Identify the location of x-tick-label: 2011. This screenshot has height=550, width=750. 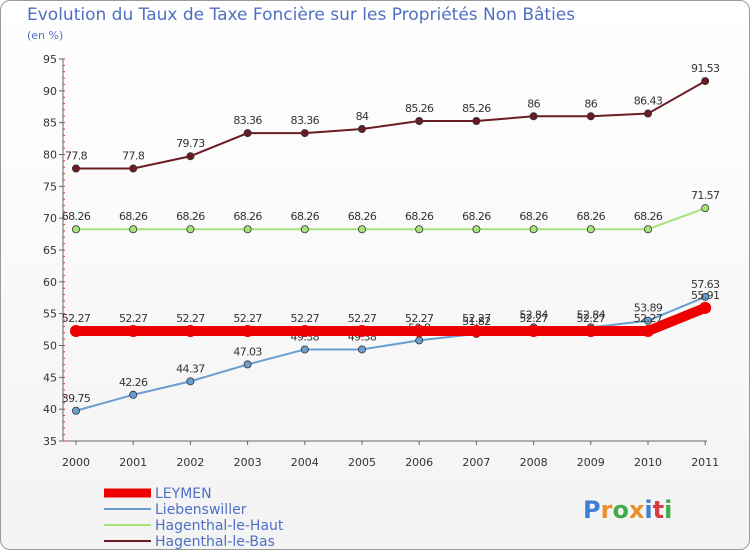
(705, 462).